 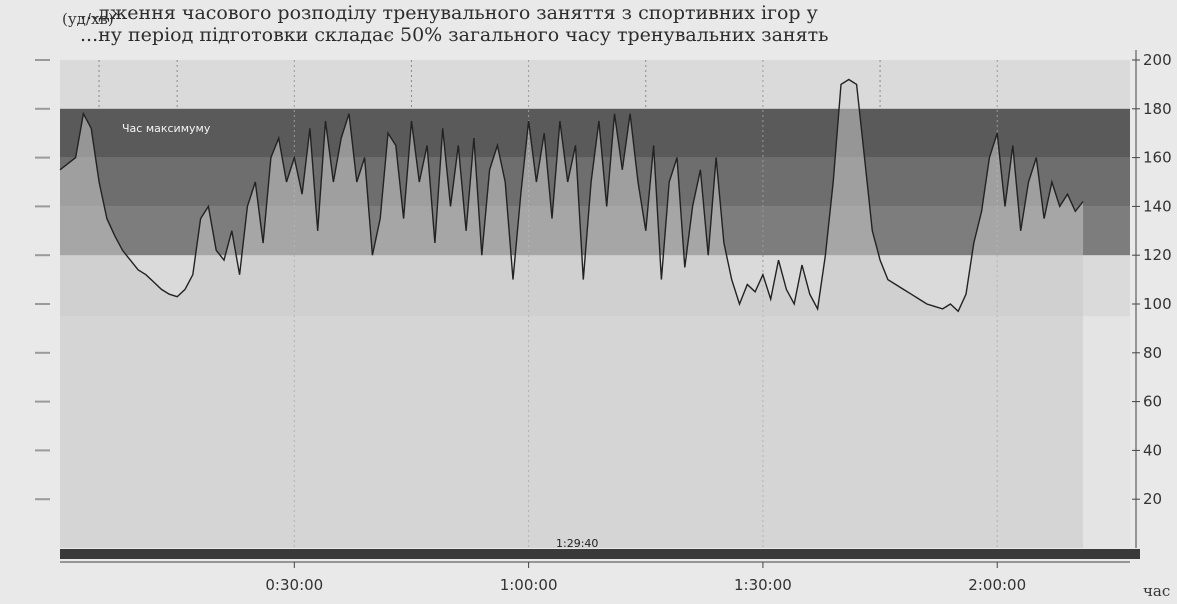 I want to click on x-tick-label: 1:30:00, so click(x=763, y=585).